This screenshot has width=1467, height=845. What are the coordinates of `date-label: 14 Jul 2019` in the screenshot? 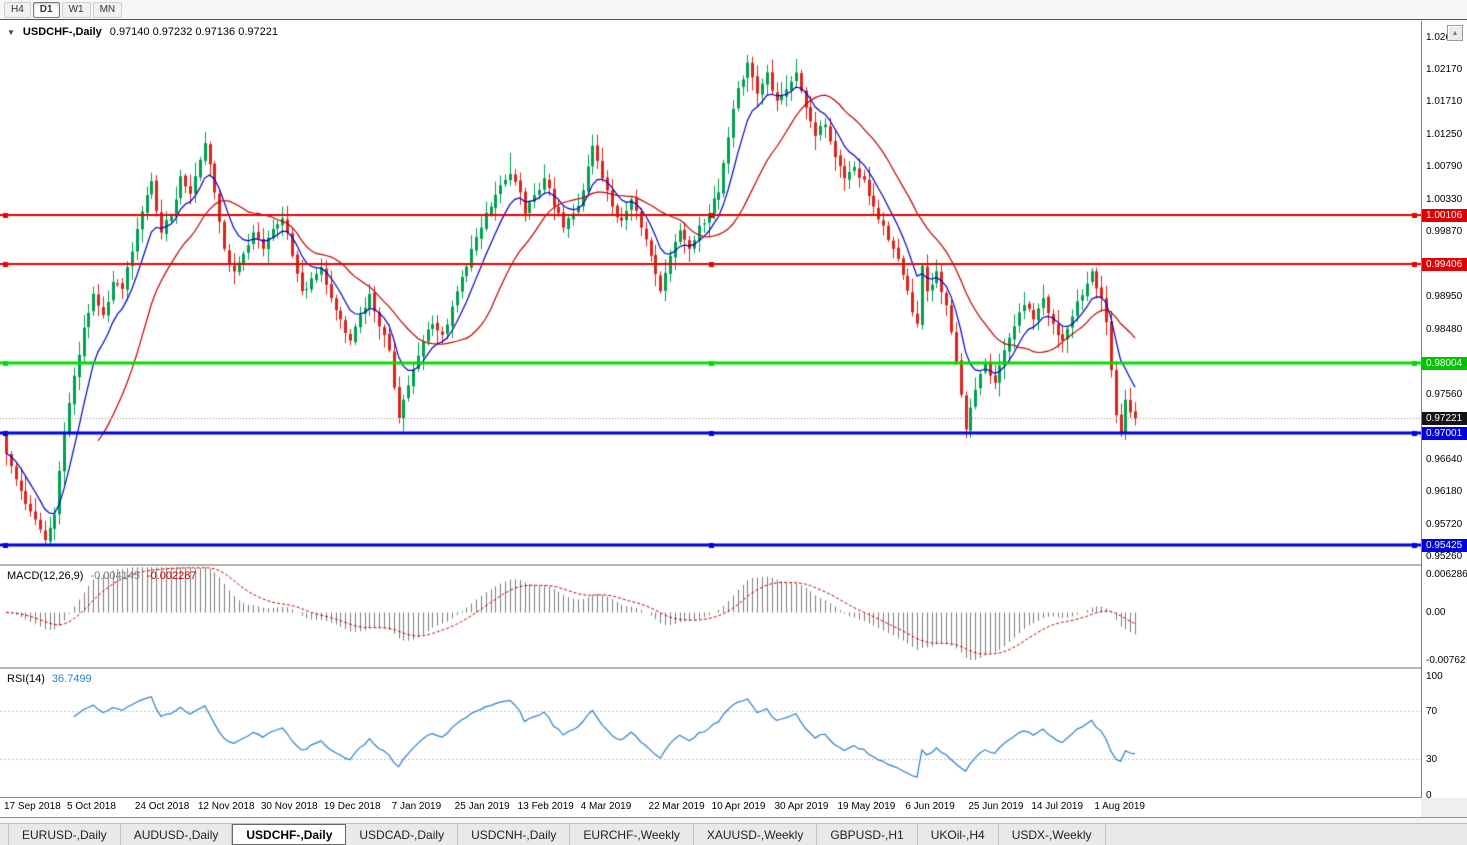 It's located at (1057, 806).